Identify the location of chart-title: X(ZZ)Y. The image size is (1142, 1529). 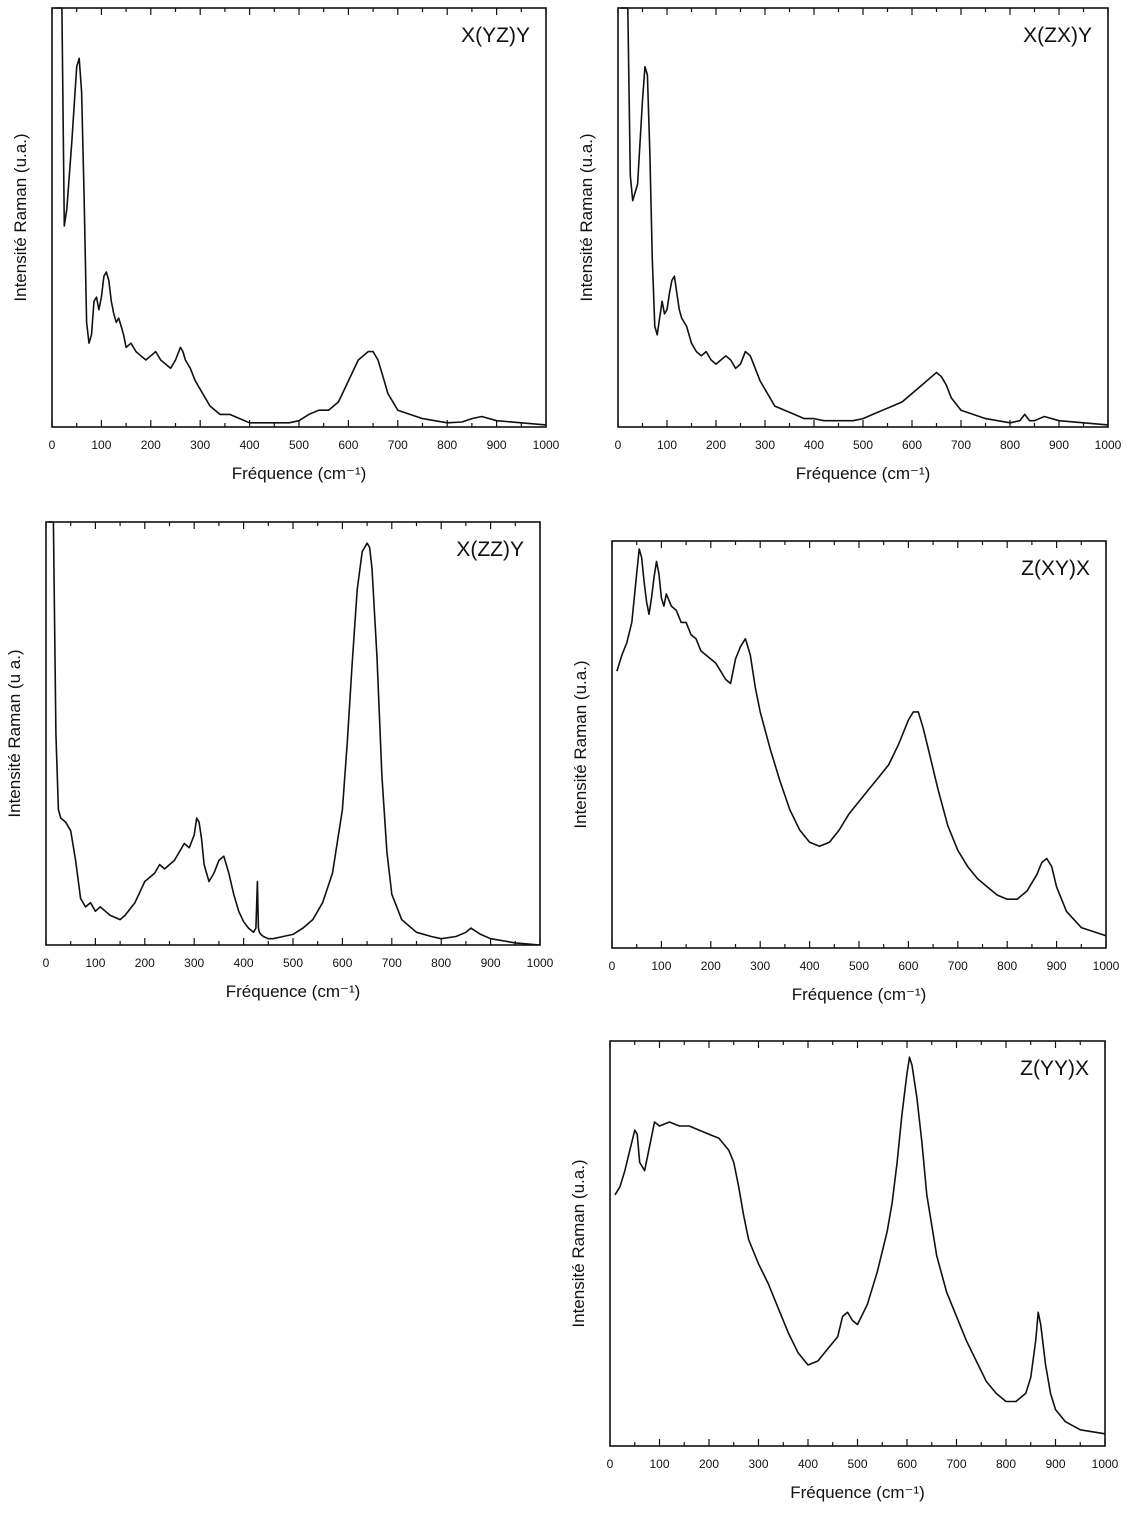
(490, 549).